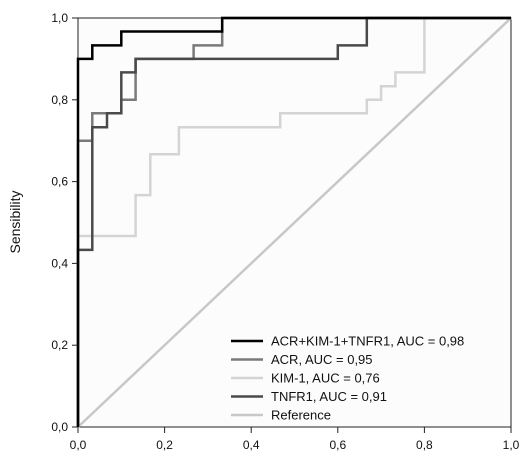 Image resolution: width=522 pixels, height=472 pixels. What do you see at coordinates (64, 222) in the screenshot?
I see `y-axis-ticks: 0,0 0,2 0,4 0,6 0,8 1,0` at bounding box center [64, 222].